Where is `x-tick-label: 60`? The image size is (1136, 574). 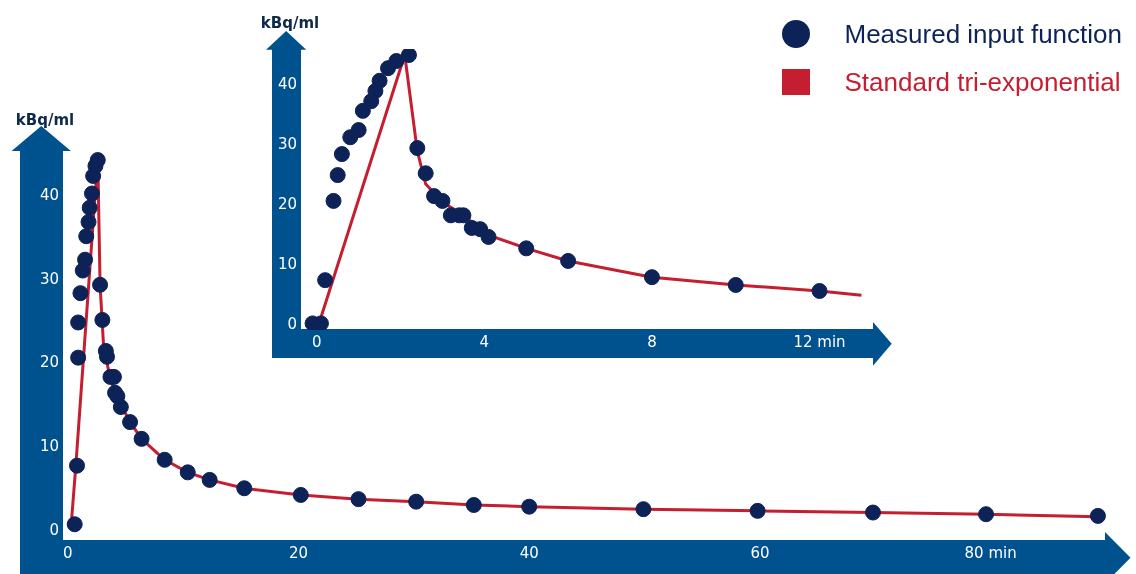
x-tick-label: 60 is located at coordinates (760, 552).